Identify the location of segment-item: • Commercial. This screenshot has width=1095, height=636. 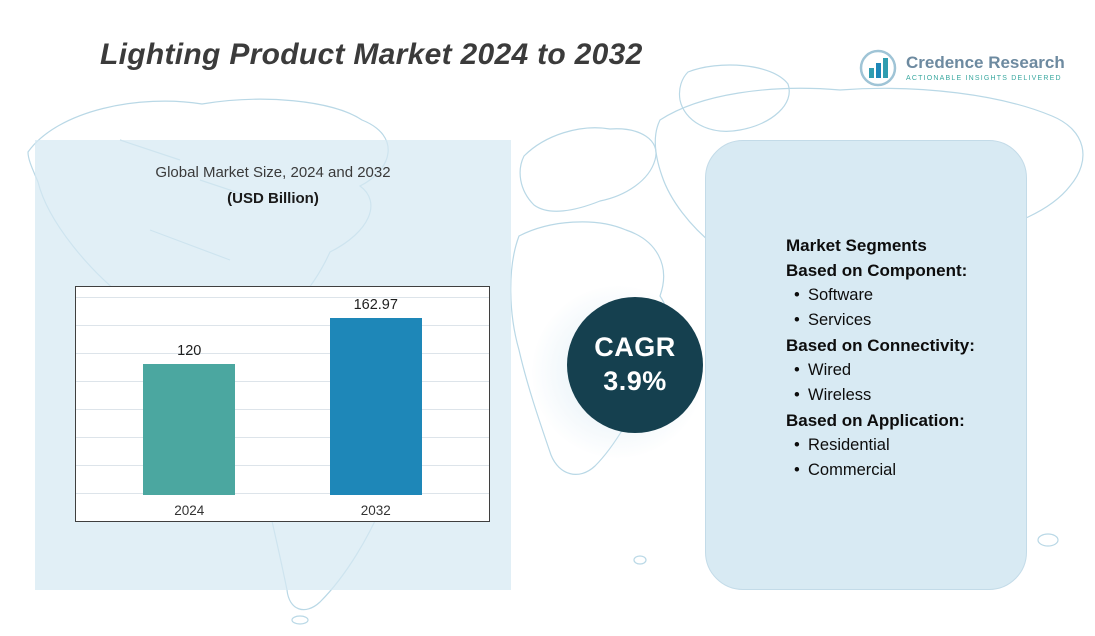
(896, 470).